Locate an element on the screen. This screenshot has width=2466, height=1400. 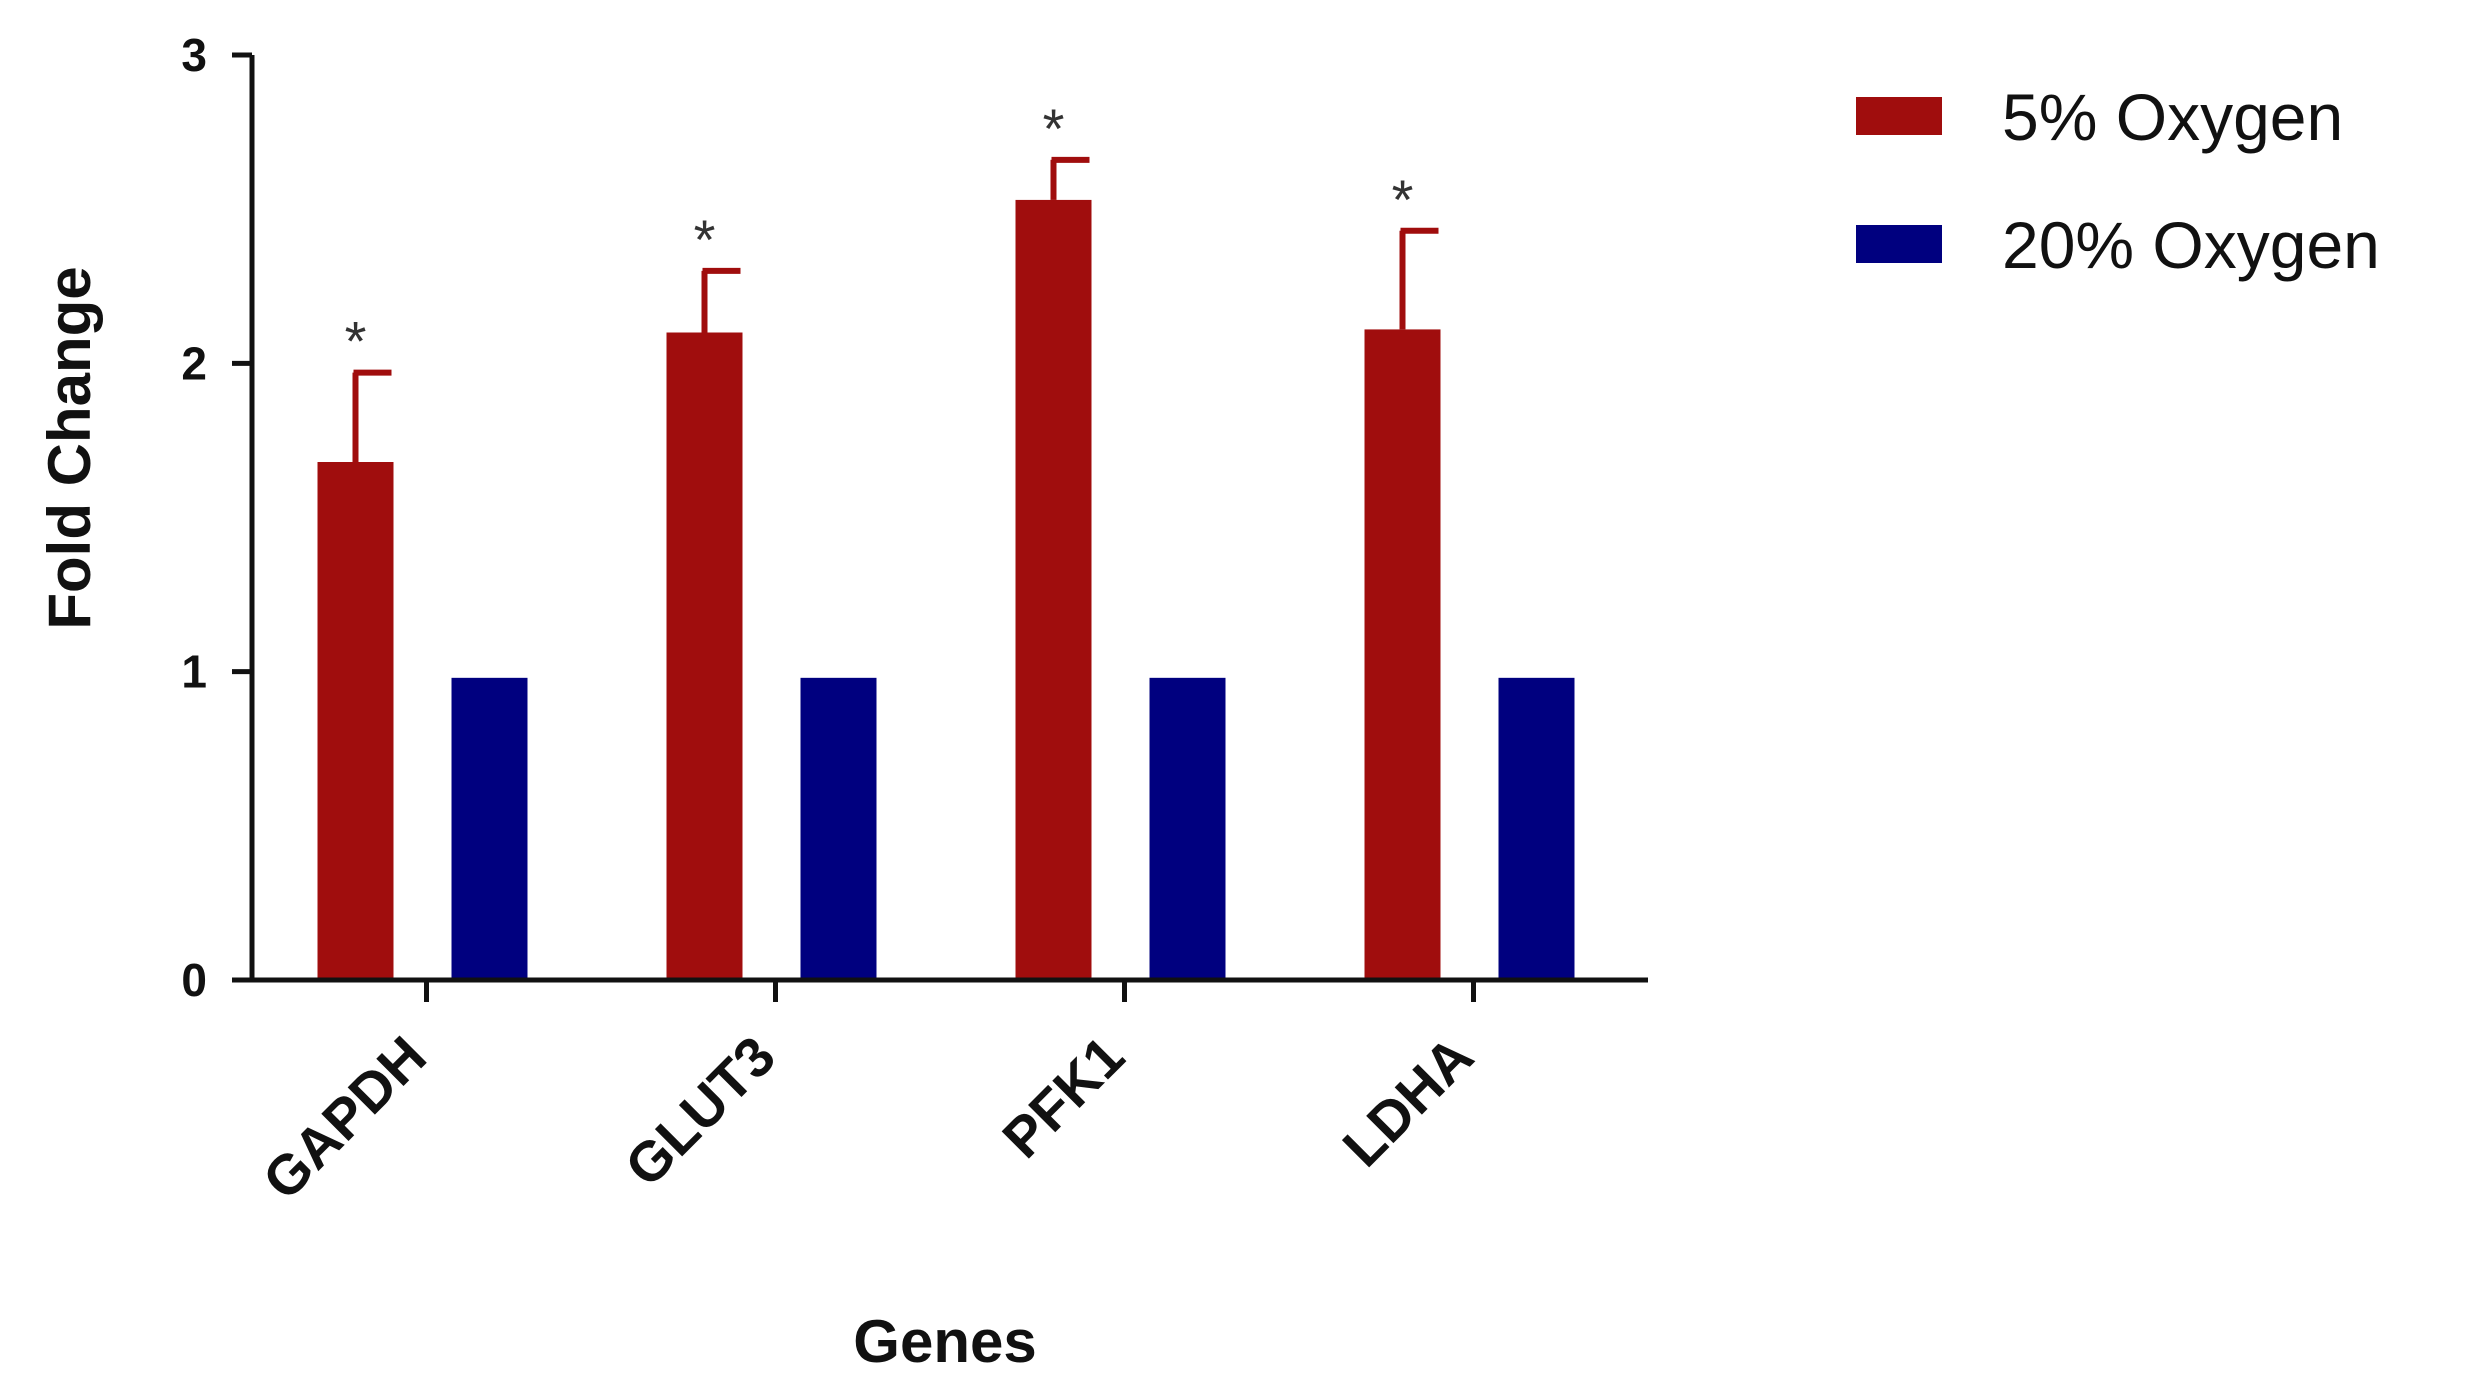
y-axis-title: Fold Change is located at coordinates (69, 447).